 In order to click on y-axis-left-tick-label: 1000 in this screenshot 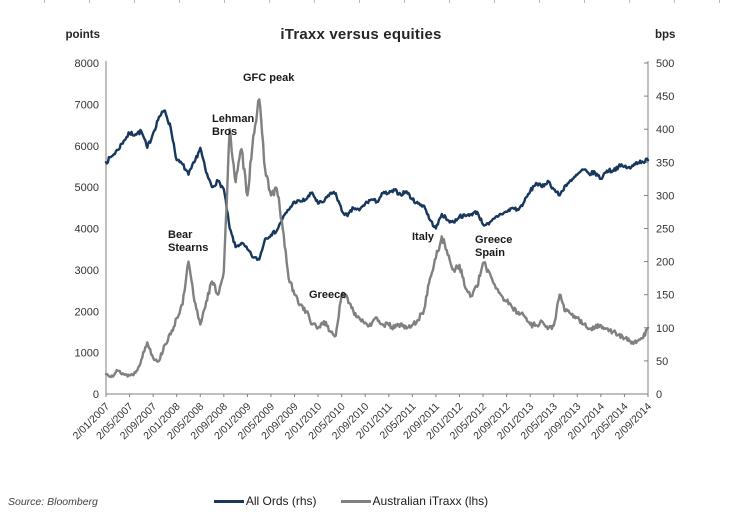, I will do `click(87, 354)`.